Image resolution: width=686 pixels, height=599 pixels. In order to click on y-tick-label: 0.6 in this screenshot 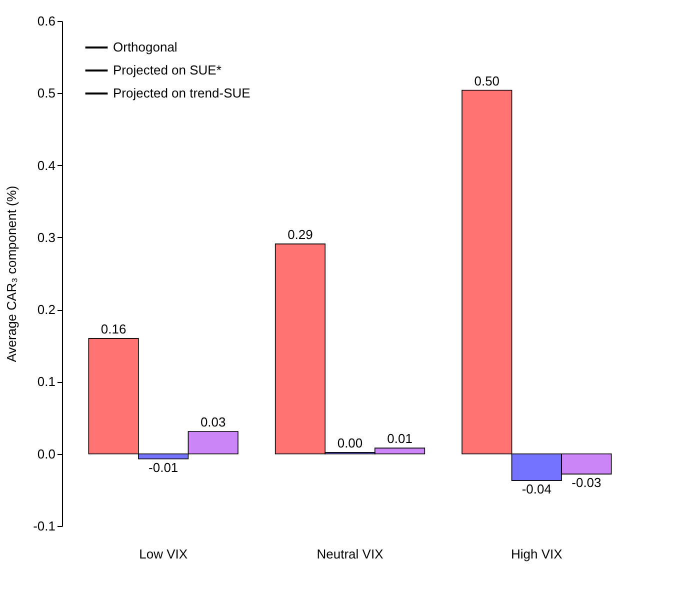, I will do `click(46, 21)`.